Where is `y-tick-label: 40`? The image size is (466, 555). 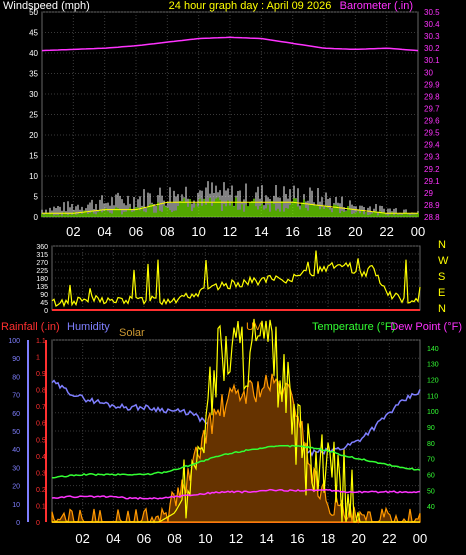 y-tick-label: 40 is located at coordinates (33, 53).